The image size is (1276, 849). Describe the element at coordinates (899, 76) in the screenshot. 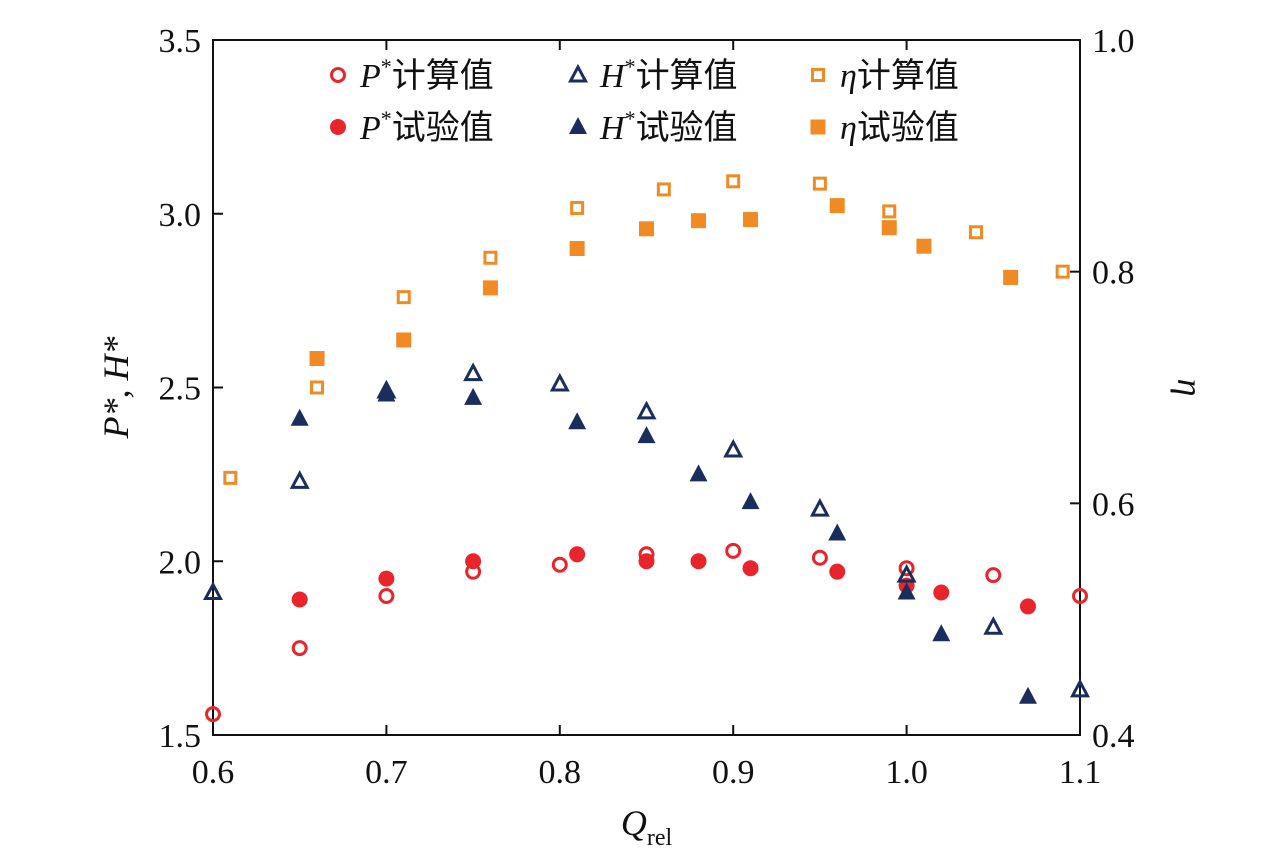

I see `legend-label: η计算值` at that location.